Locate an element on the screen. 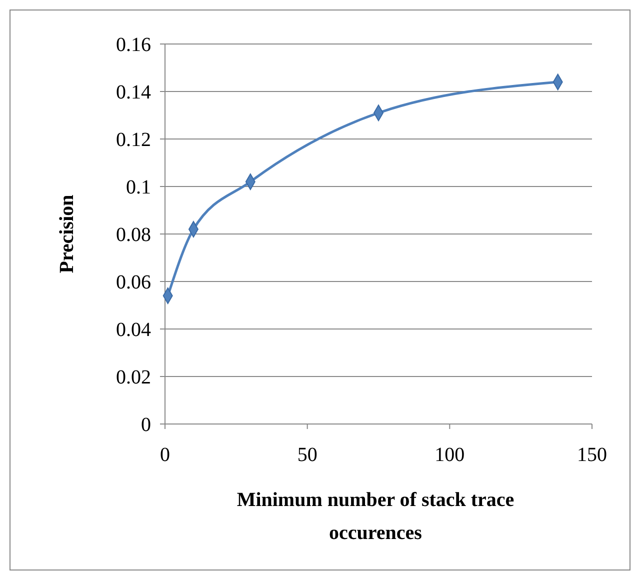 Image resolution: width=640 pixels, height=581 pixels. y-tick-label: 0.04 is located at coordinates (133, 330).